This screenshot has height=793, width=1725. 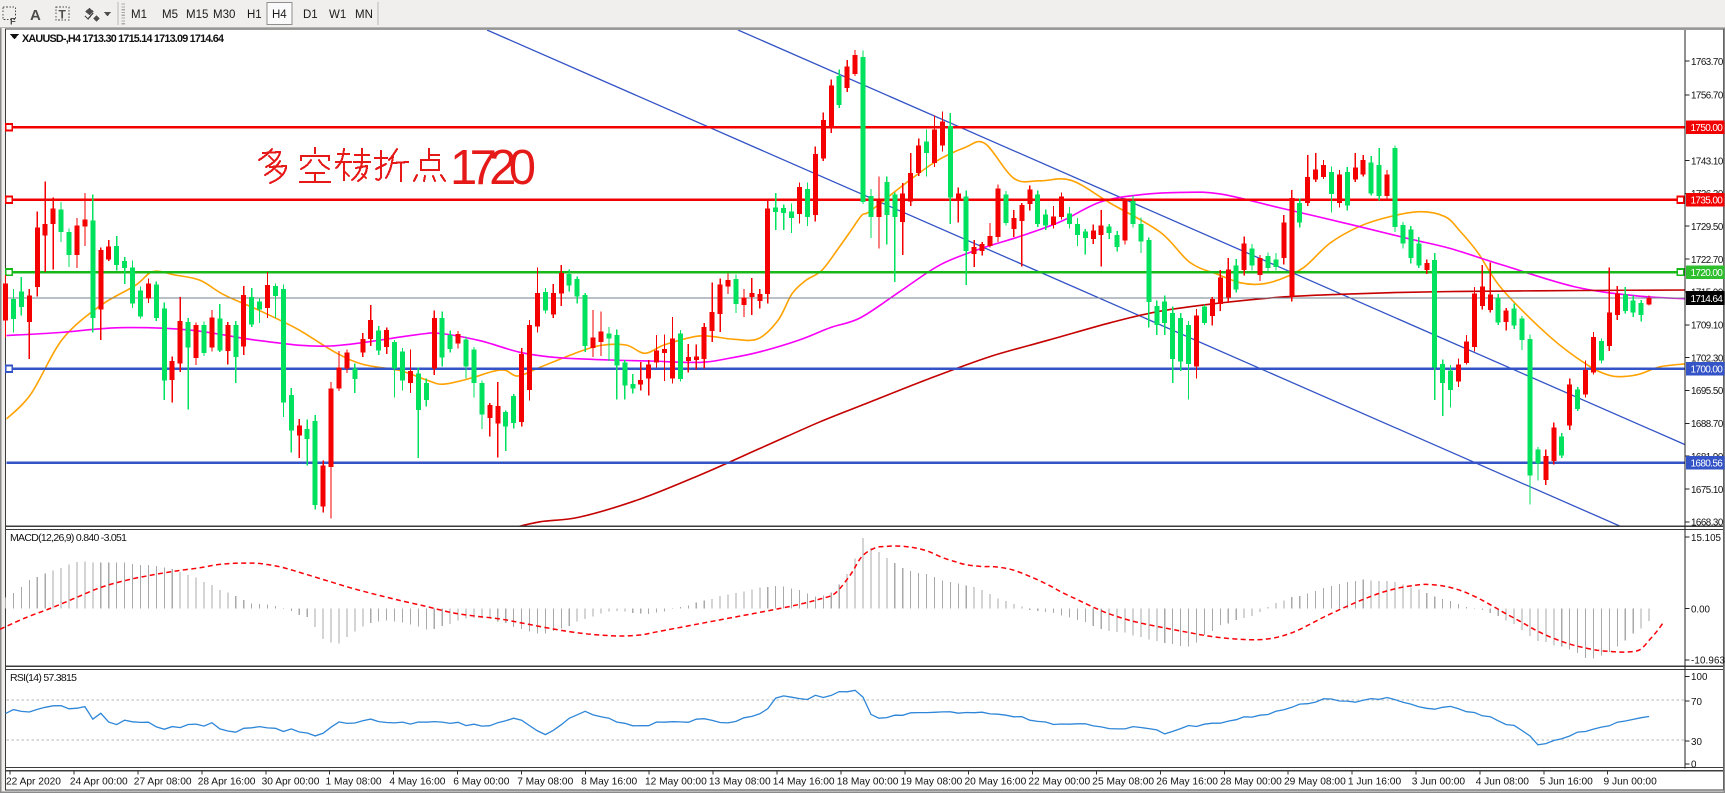 I want to click on svg-text: 4 May 16:00, so click(x=417, y=782).